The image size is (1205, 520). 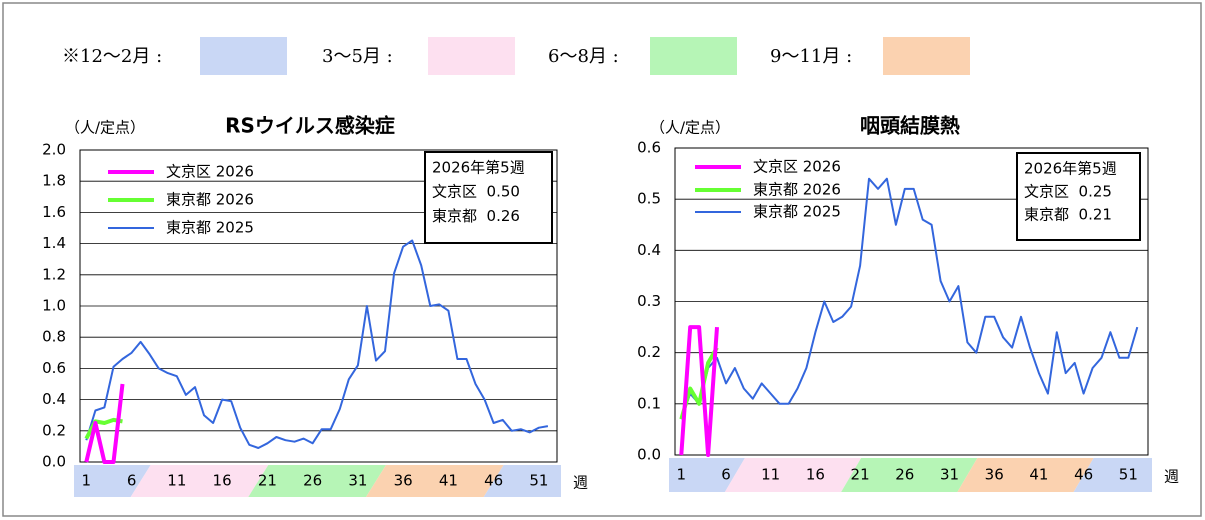 I want to click on season-label: 9～11月 :, so click(x=811, y=56).